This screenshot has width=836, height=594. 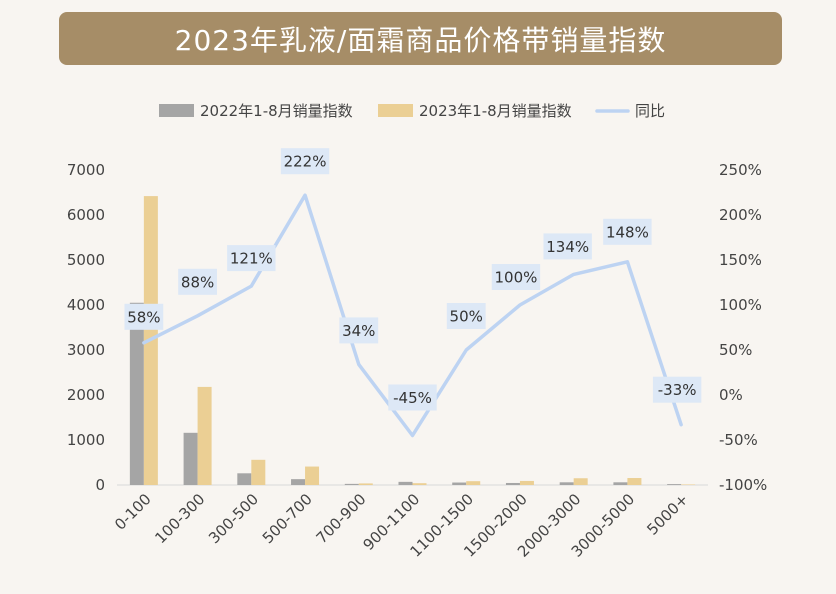 What do you see at coordinates (276, 111) in the screenshot?
I see `legend-label-2022: 2022年1-8月销量指数` at bounding box center [276, 111].